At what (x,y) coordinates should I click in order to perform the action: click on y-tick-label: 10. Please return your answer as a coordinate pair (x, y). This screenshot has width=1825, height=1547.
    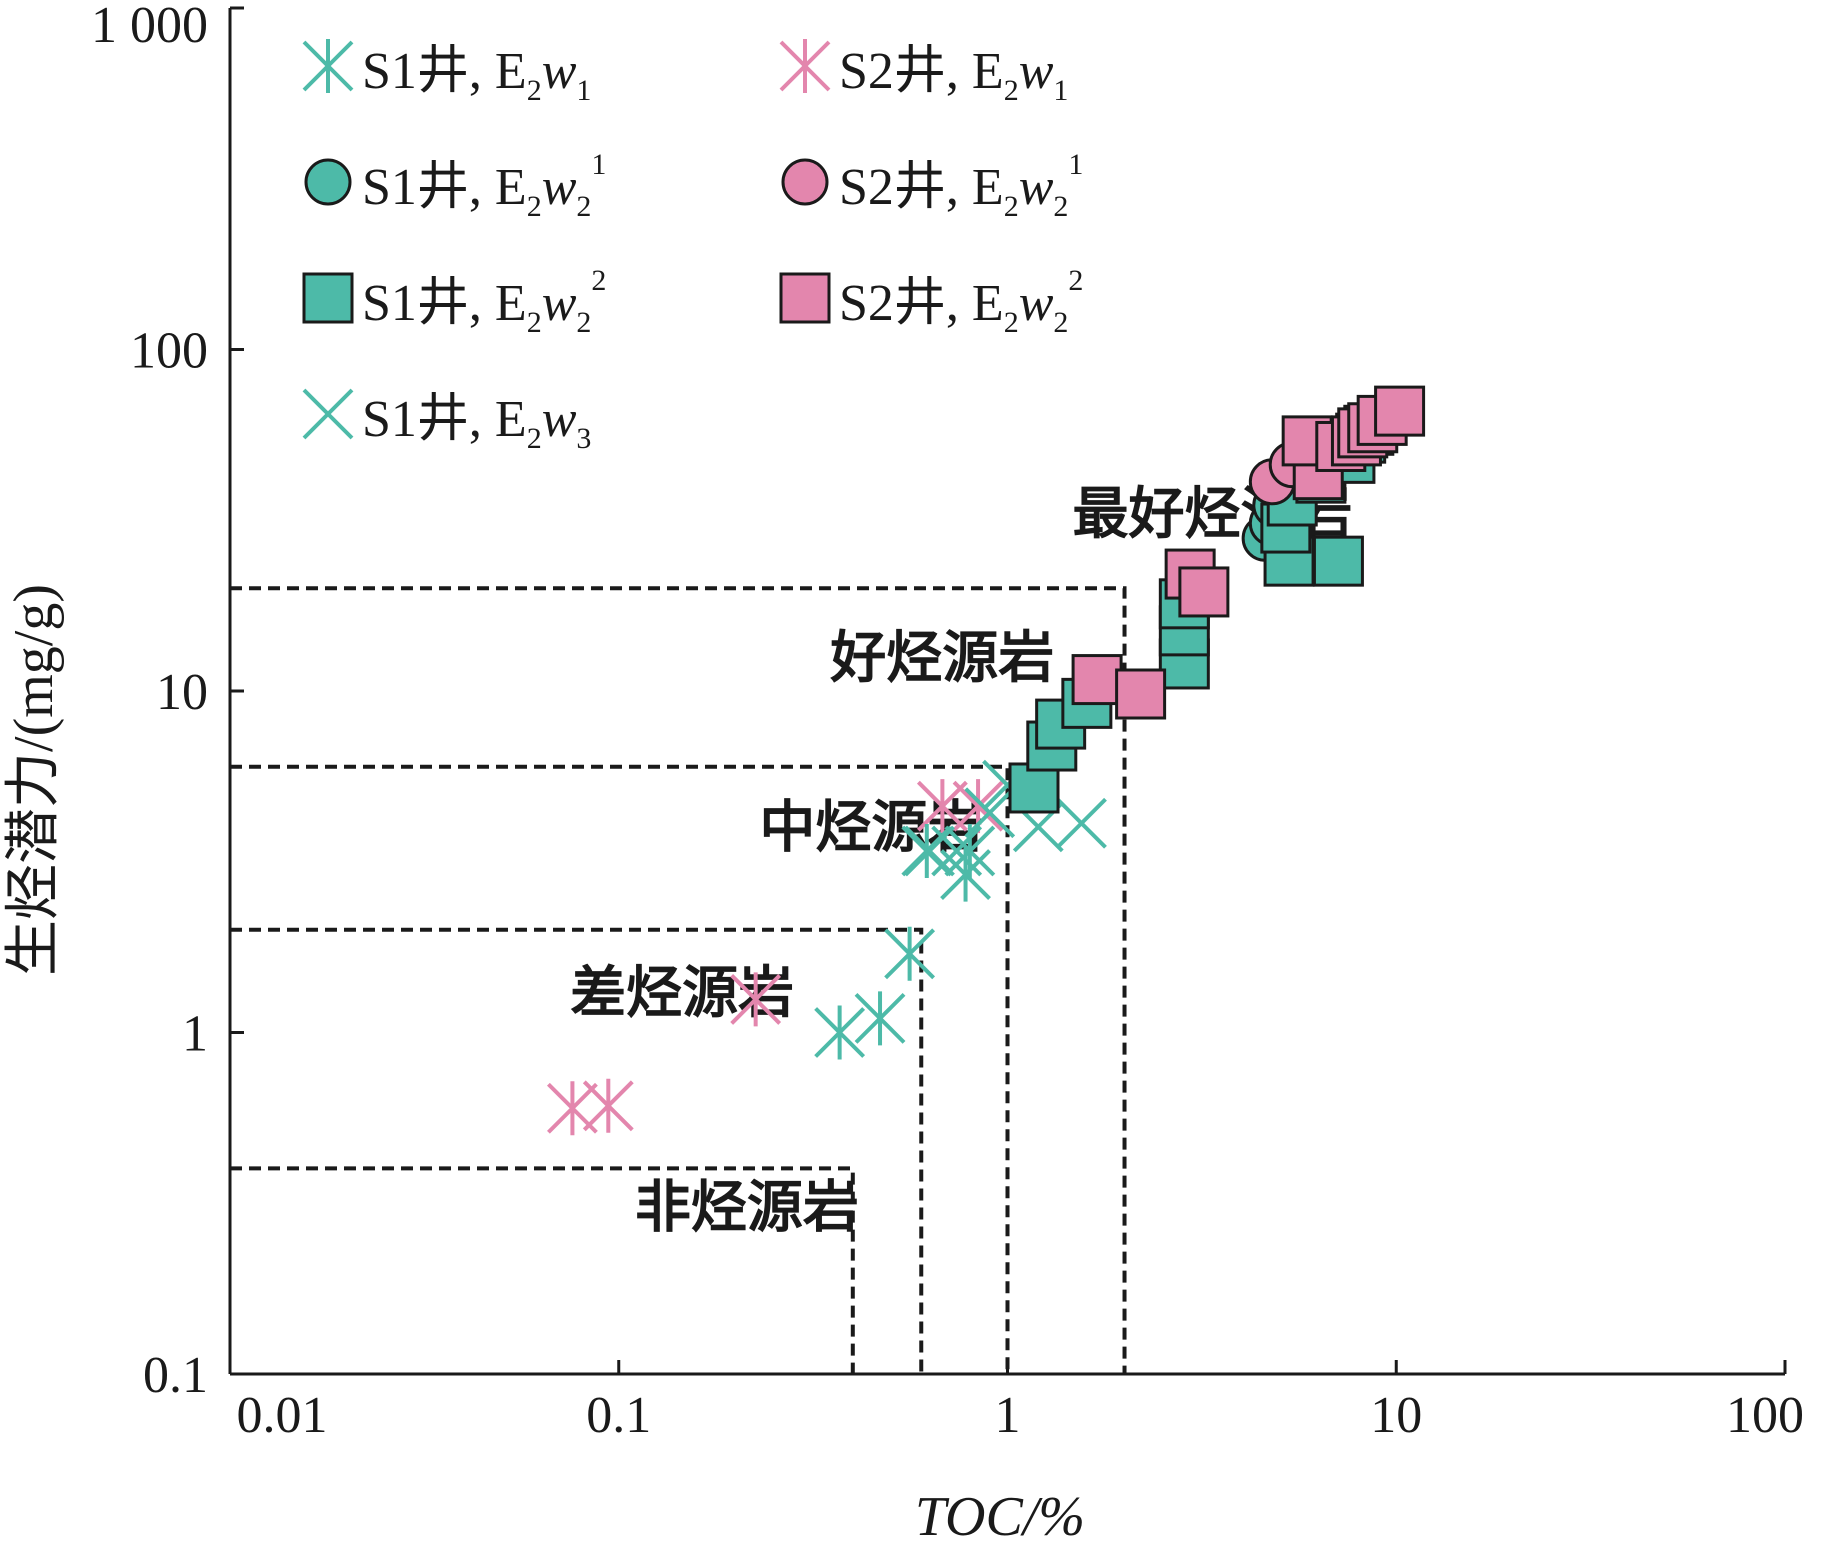
    Looking at the image, I should click on (182, 692).